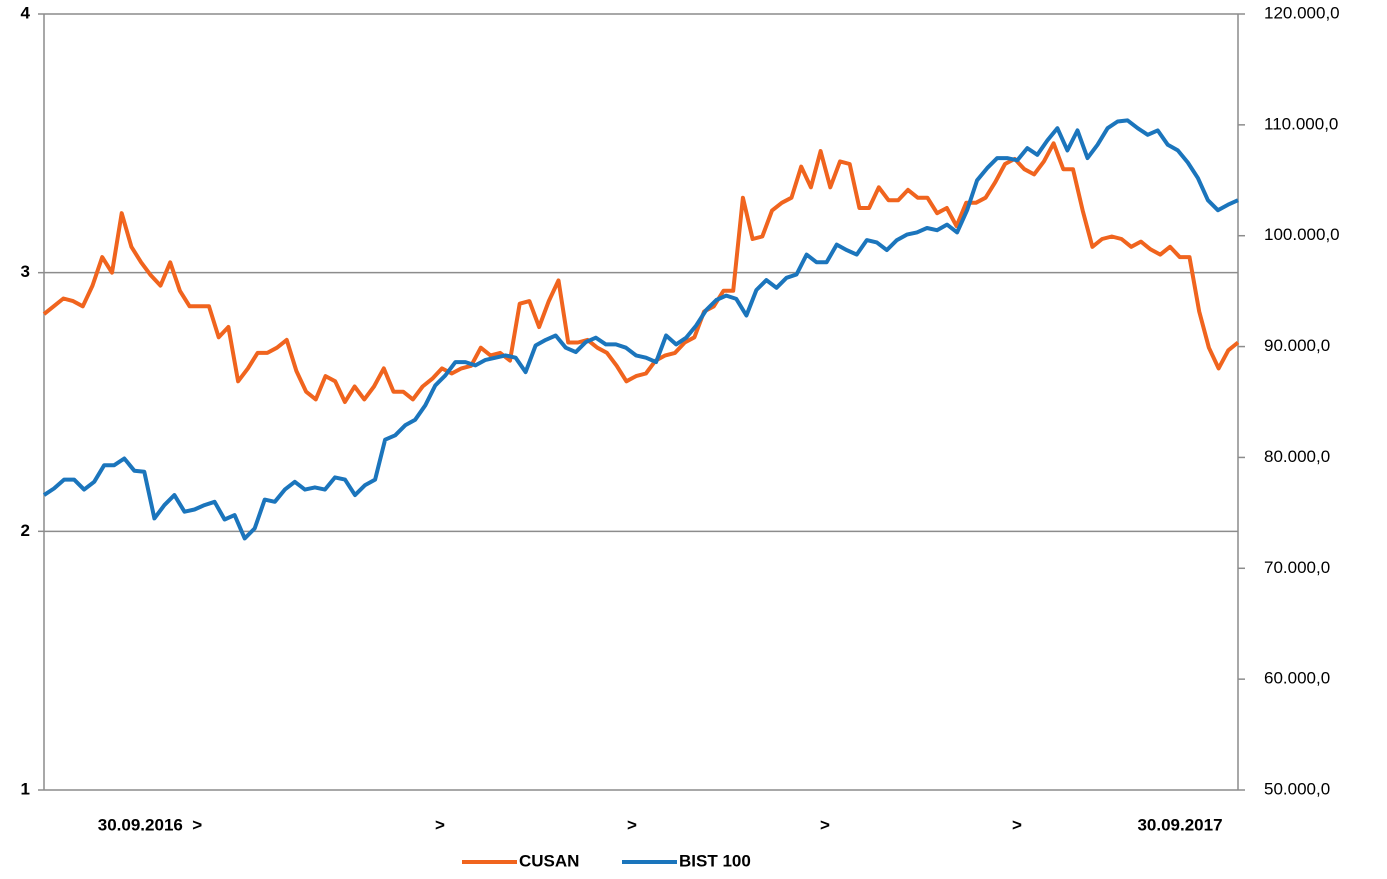 This screenshot has height=879, width=1387. What do you see at coordinates (26, 12) in the screenshot?
I see `y-tick-label: 4` at bounding box center [26, 12].